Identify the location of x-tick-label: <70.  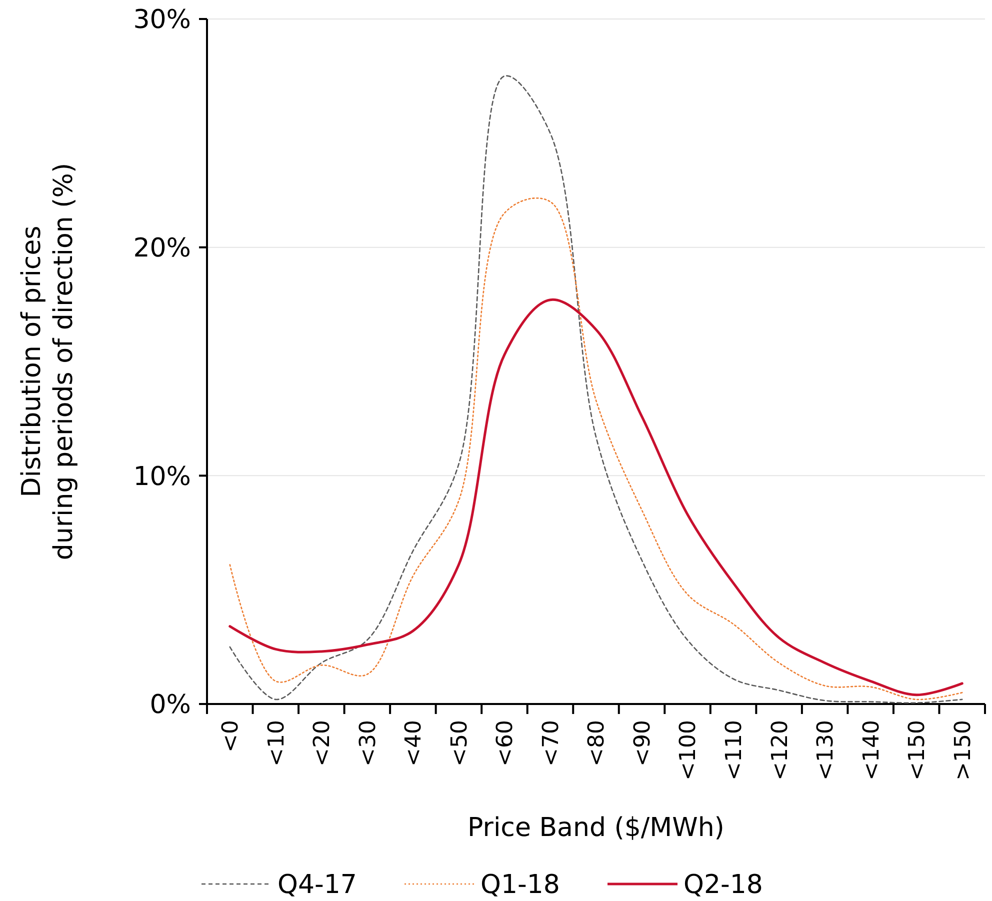
(551, 743).